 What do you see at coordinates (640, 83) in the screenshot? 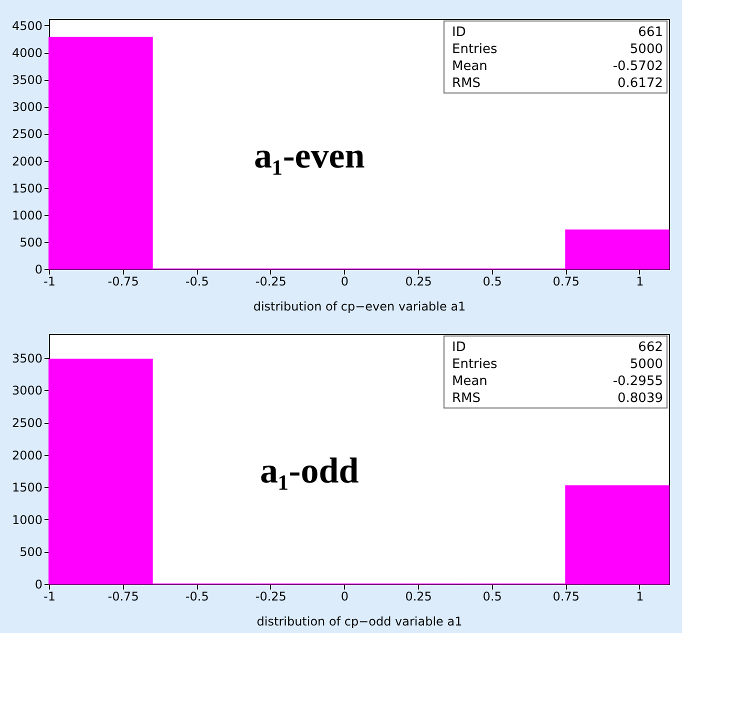
I see `annotation: 0.6172` at bounding box center [640, 83].